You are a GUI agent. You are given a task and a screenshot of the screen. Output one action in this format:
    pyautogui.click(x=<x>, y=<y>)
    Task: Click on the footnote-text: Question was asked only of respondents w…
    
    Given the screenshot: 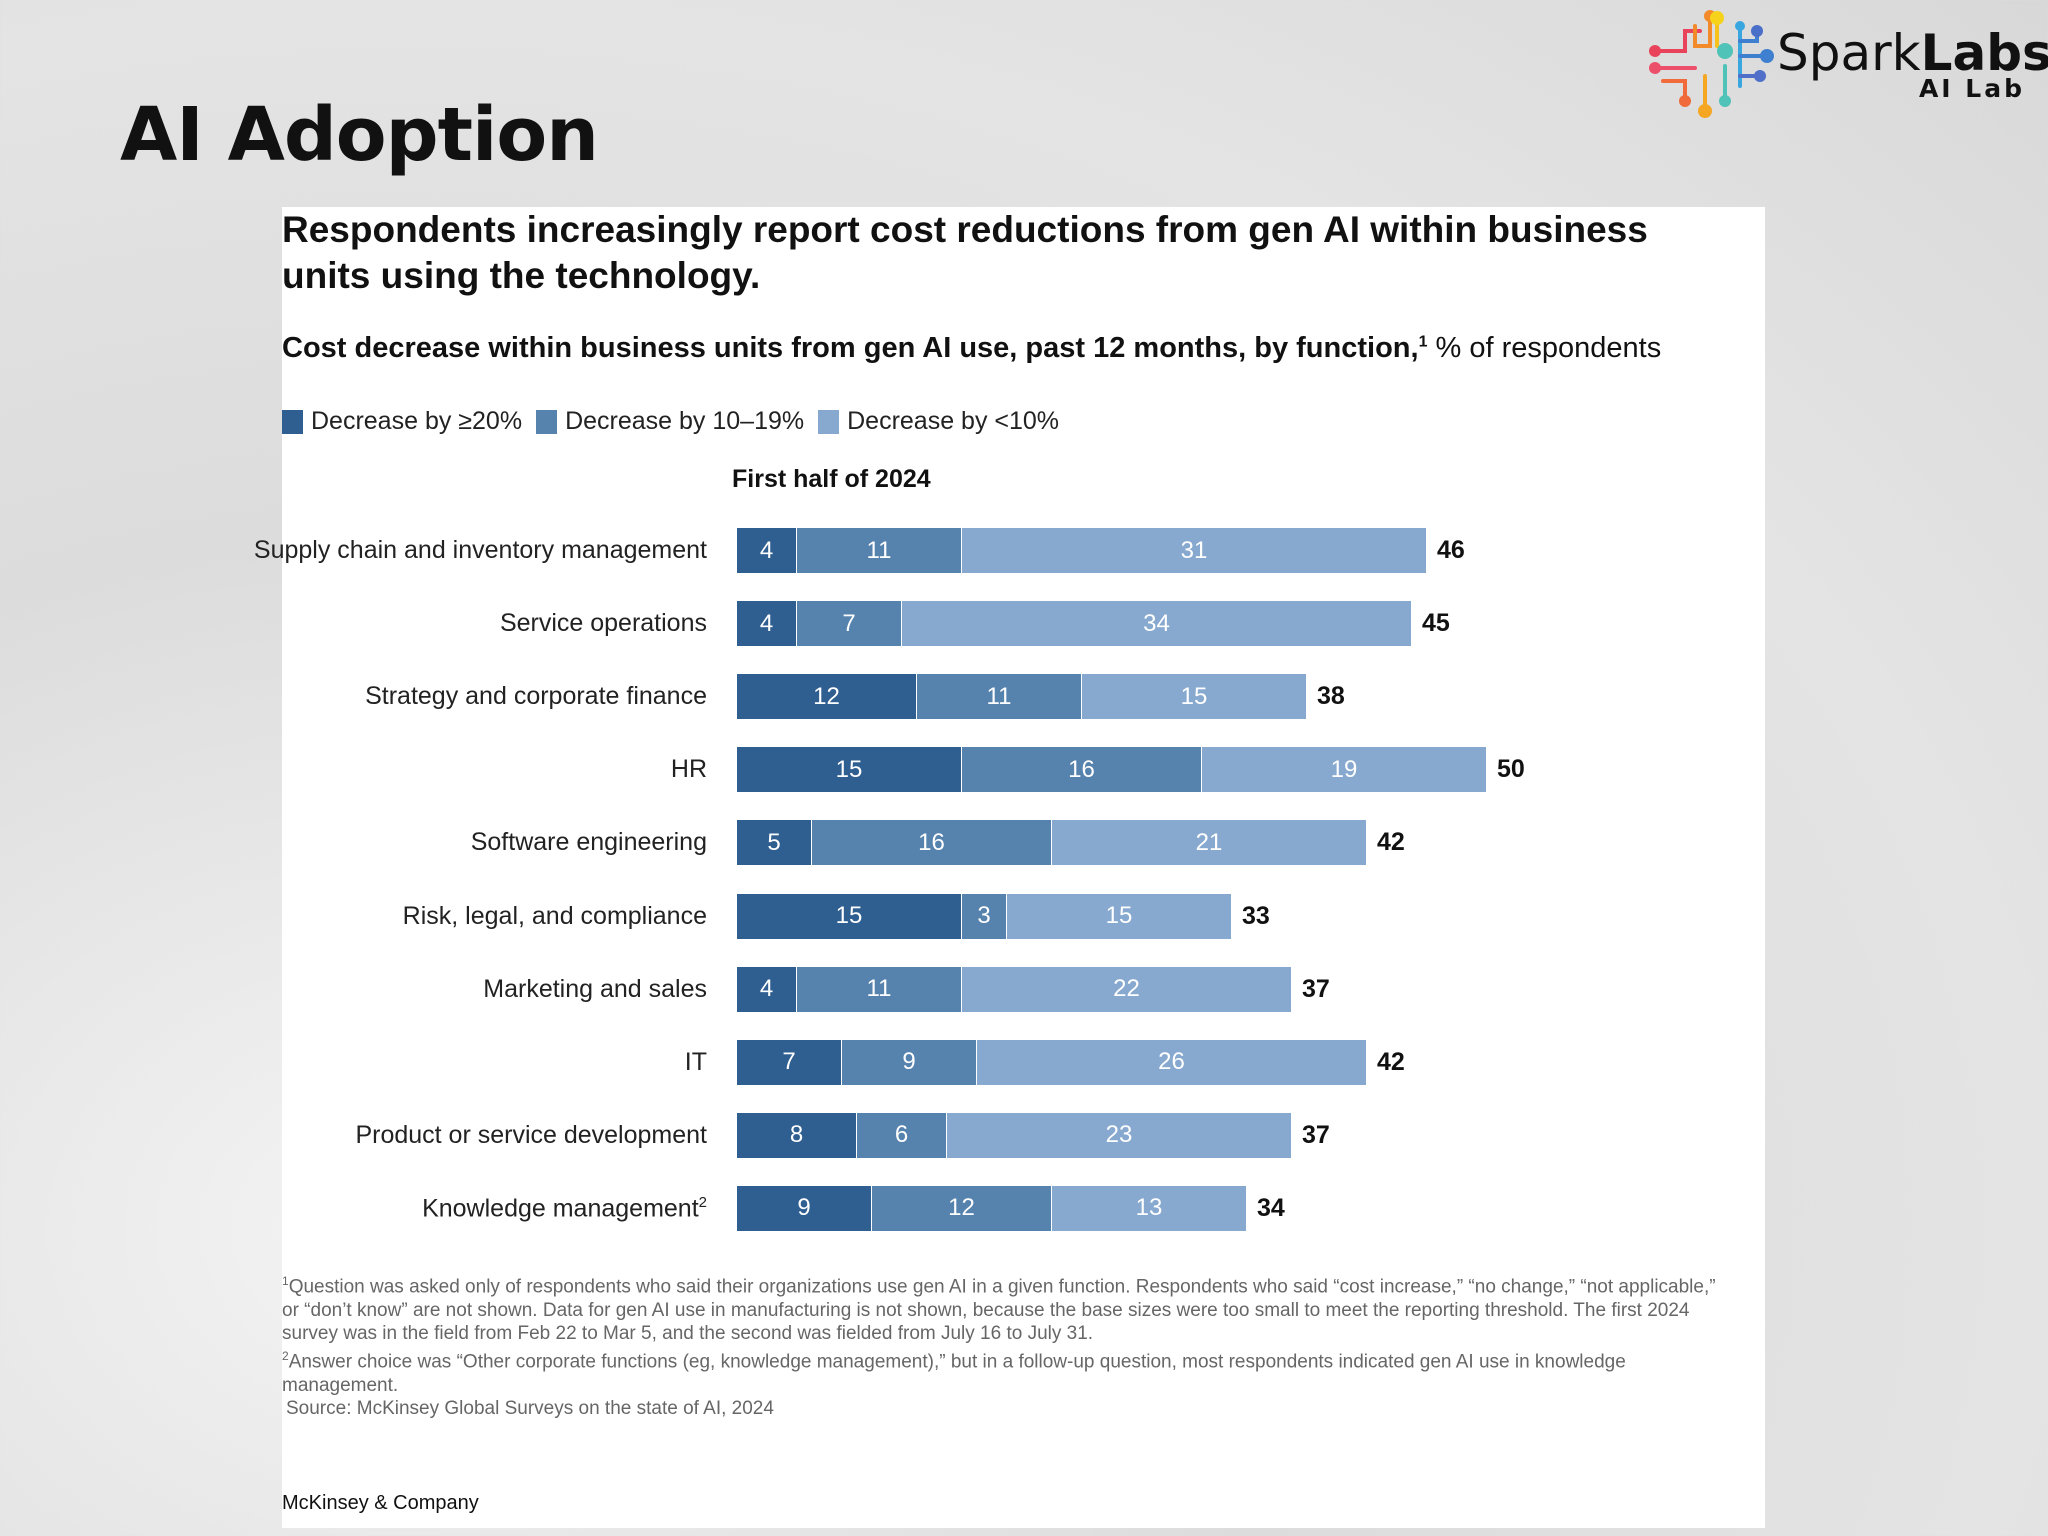 What is the action you would take?
    pyautogui.click(x=999, y=1310)
    